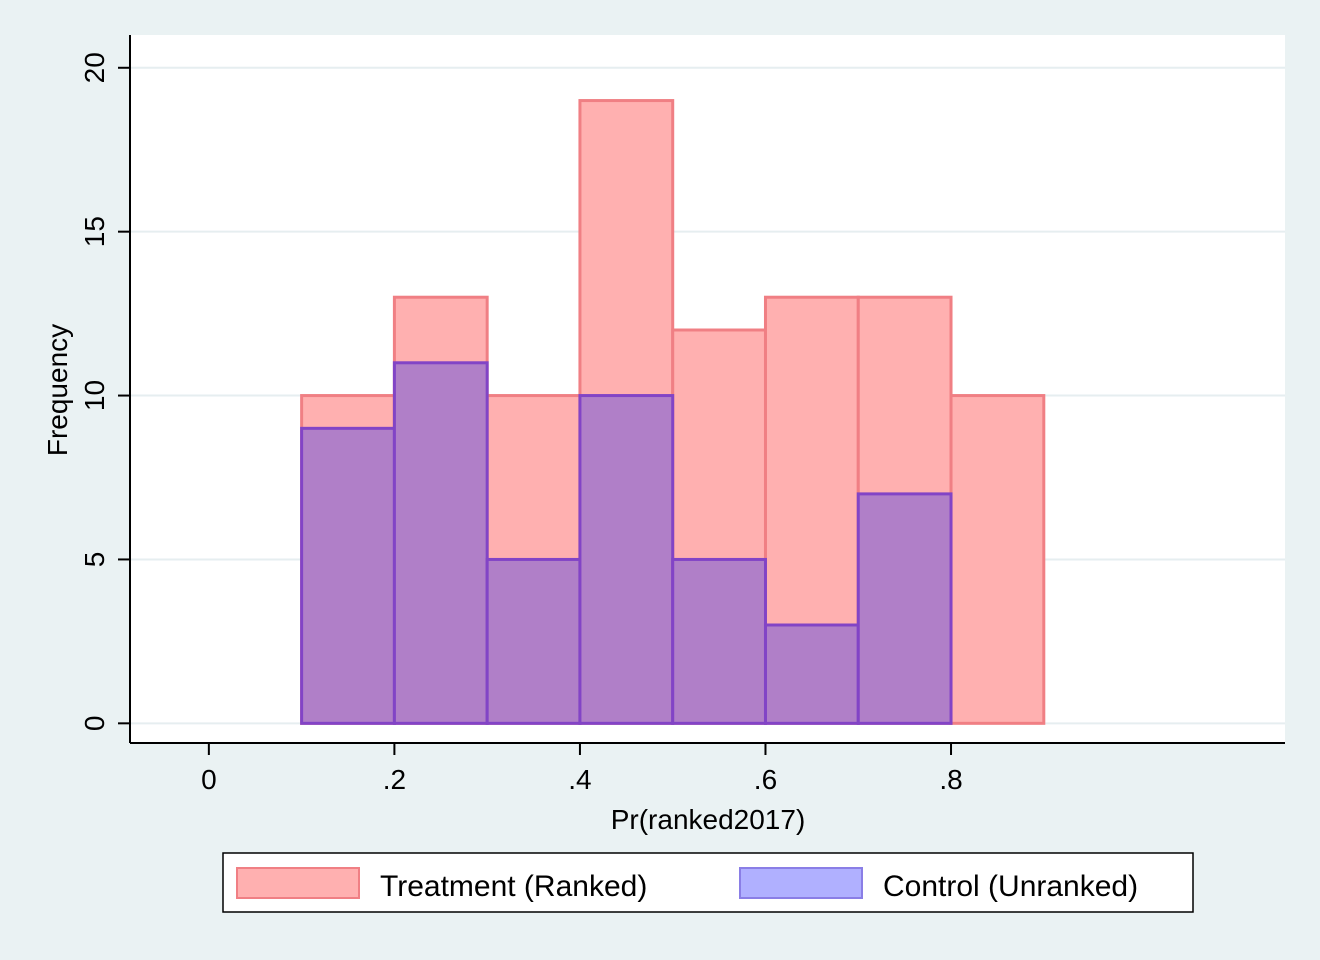 This screenshot has width=1320, height=960. I want to click on y-tick-label-0: 0, so click(94, 724).